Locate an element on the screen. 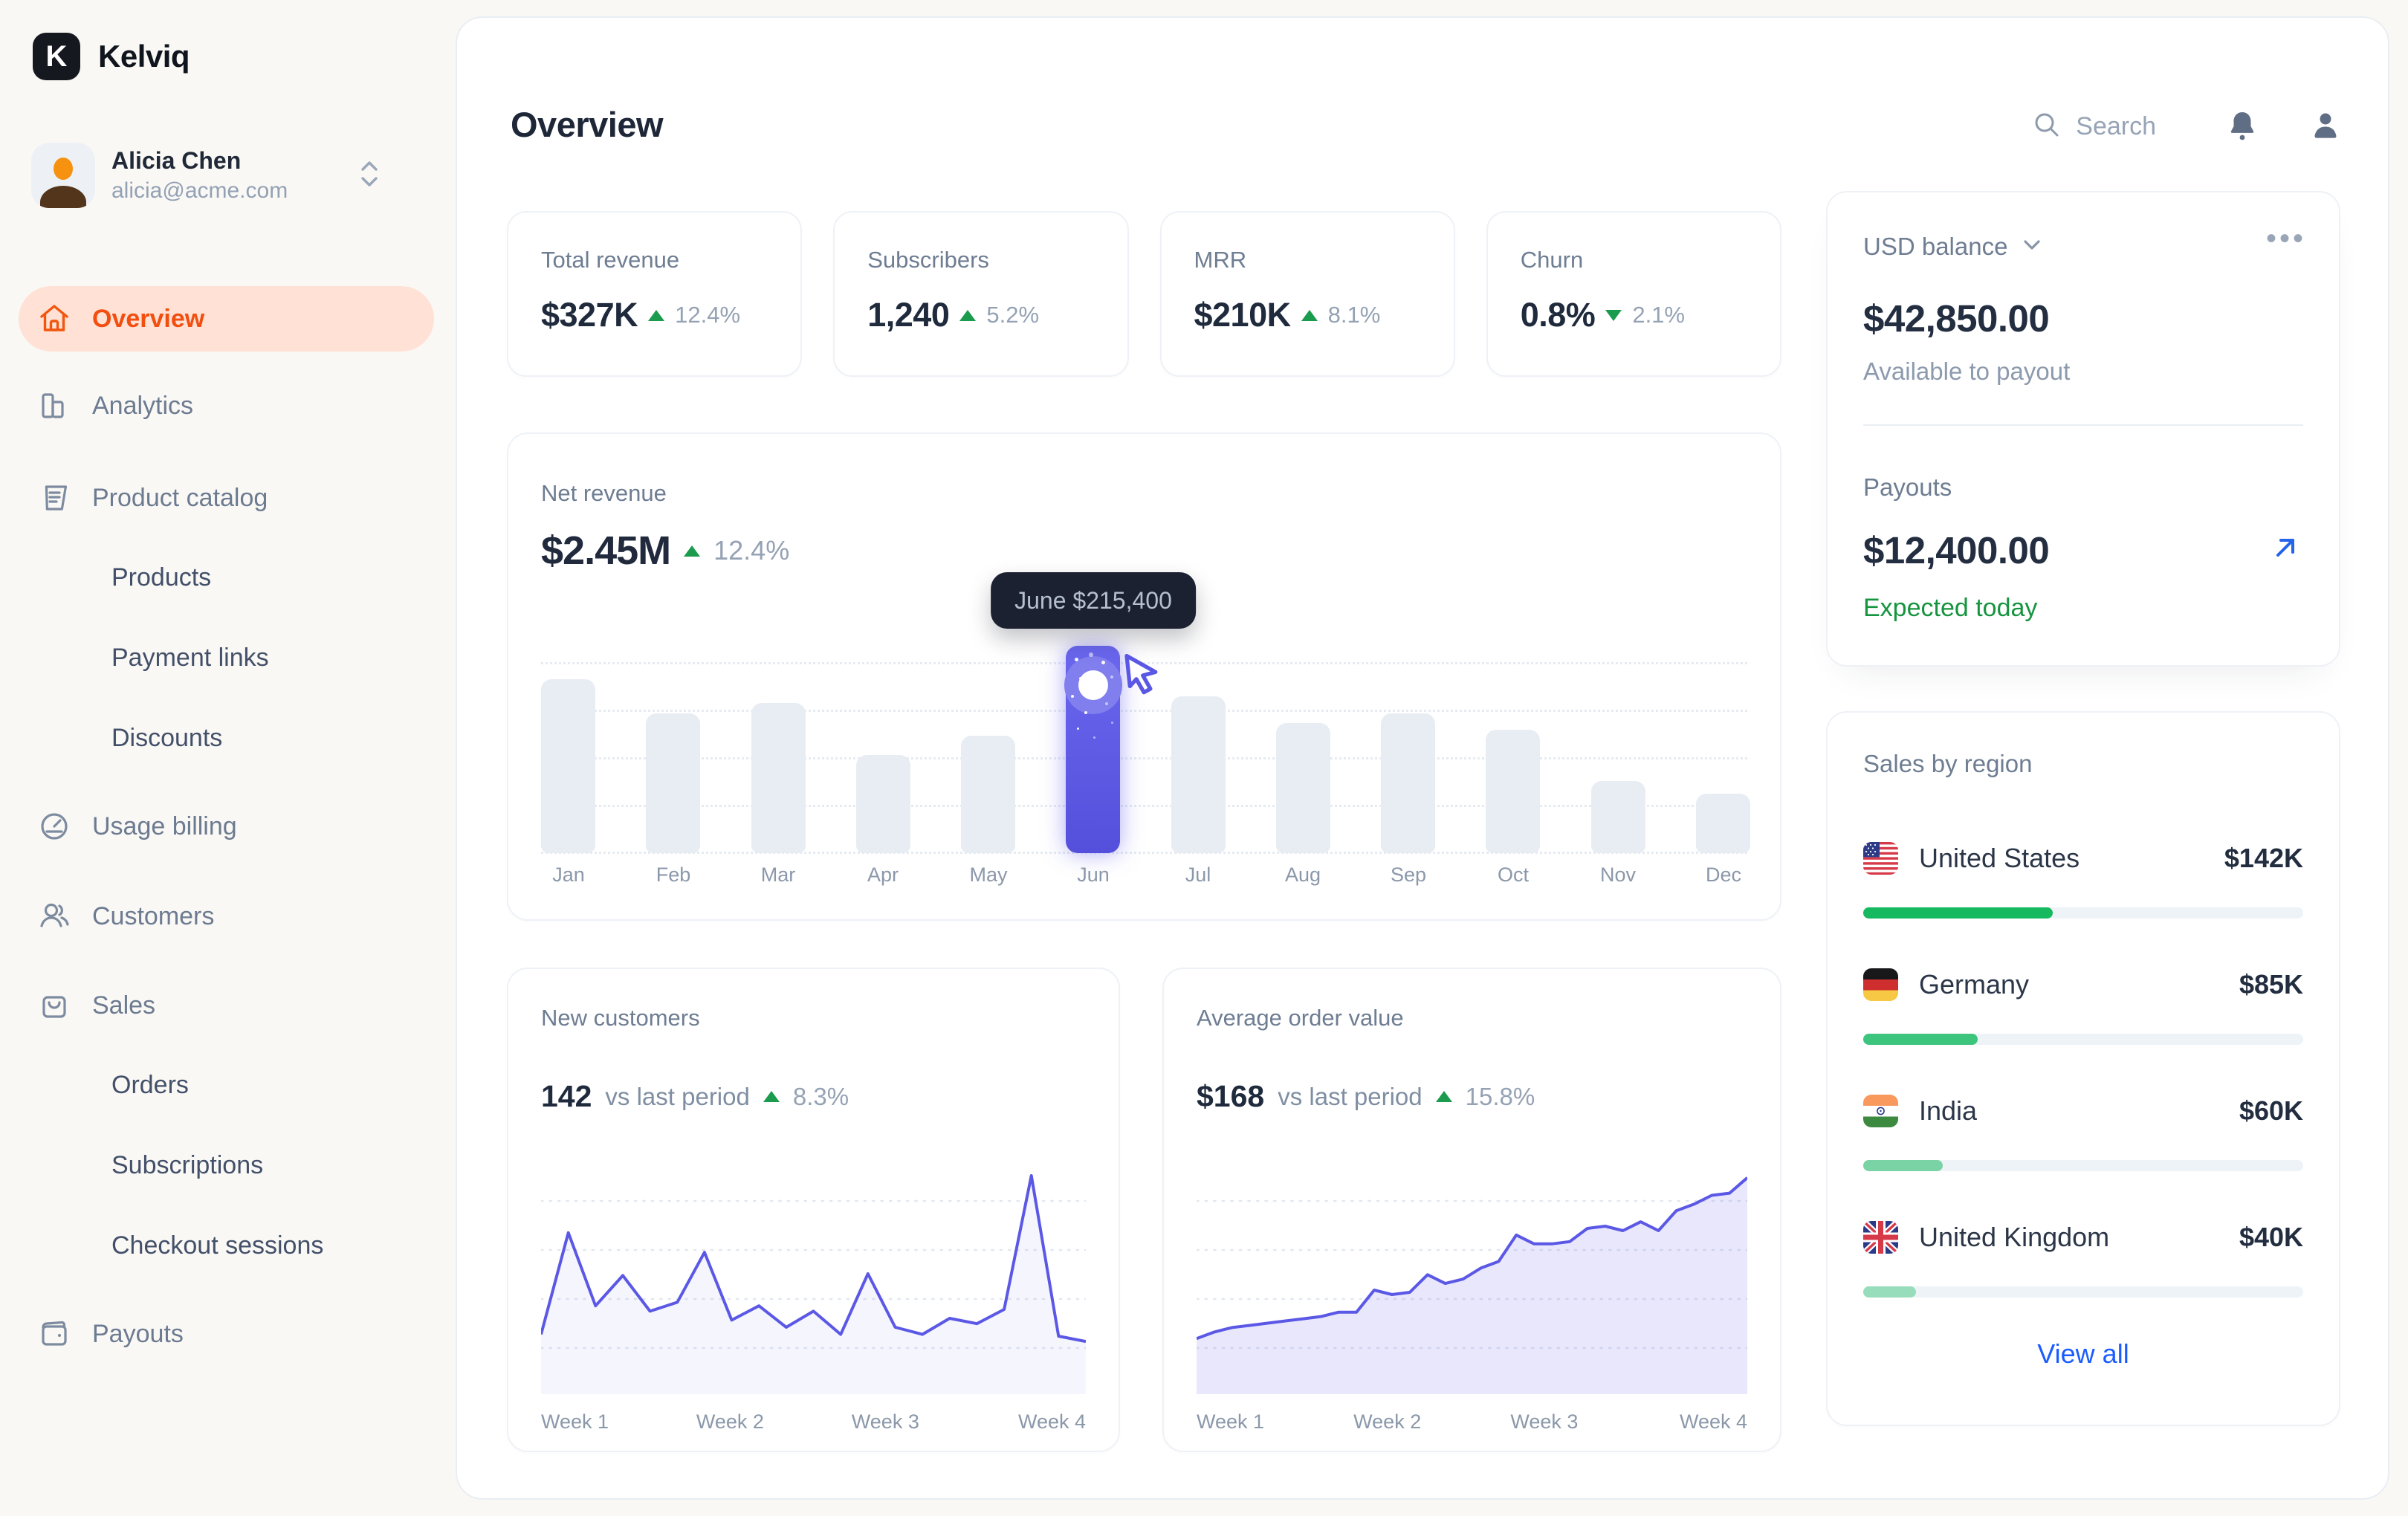 The image size is (2408, 1516). sidebar-item-checkout-sessions: Checkout sessions is located at coordinates (226, 1246).